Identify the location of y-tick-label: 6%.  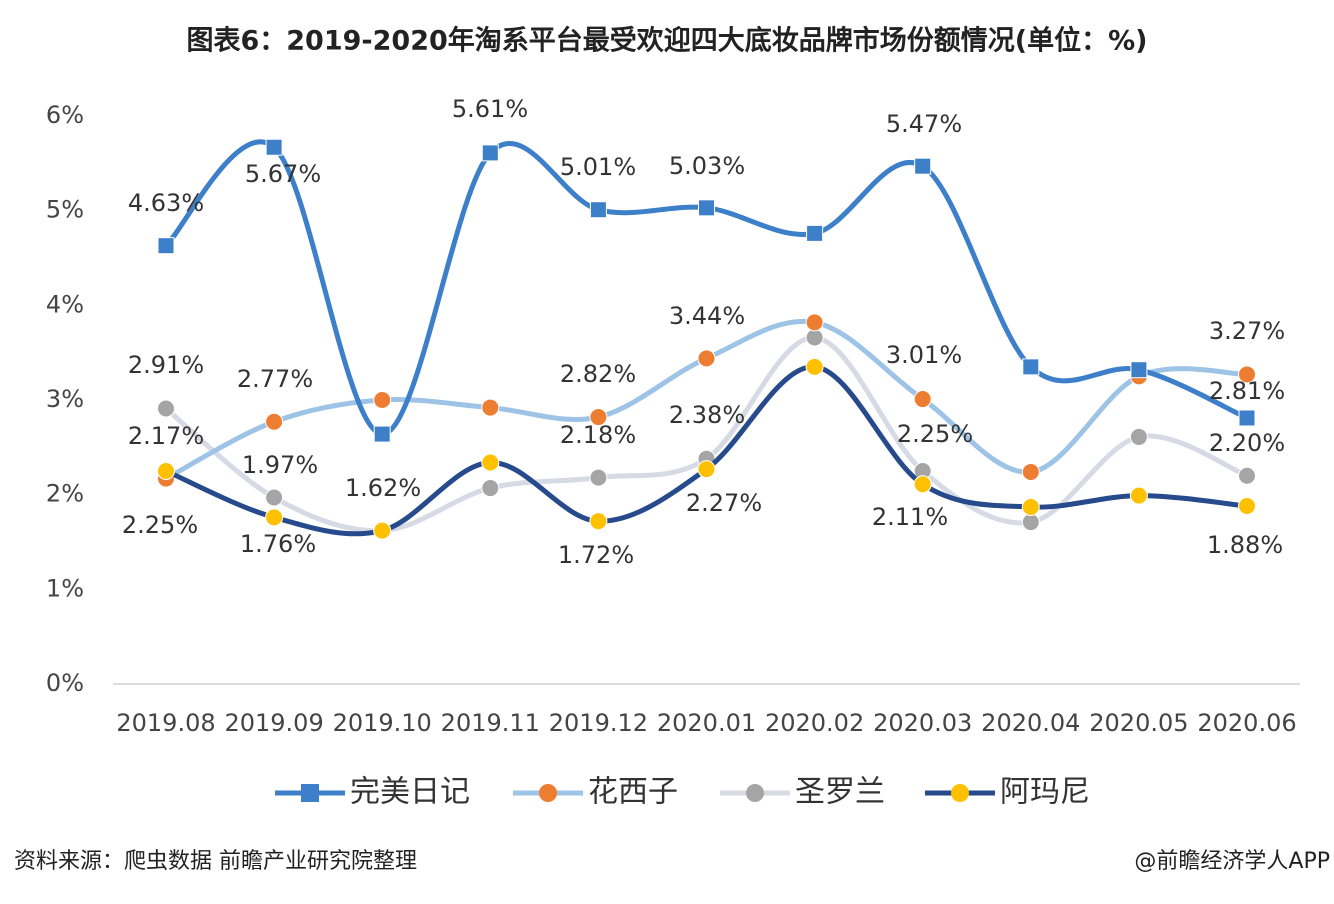
(65, 115).